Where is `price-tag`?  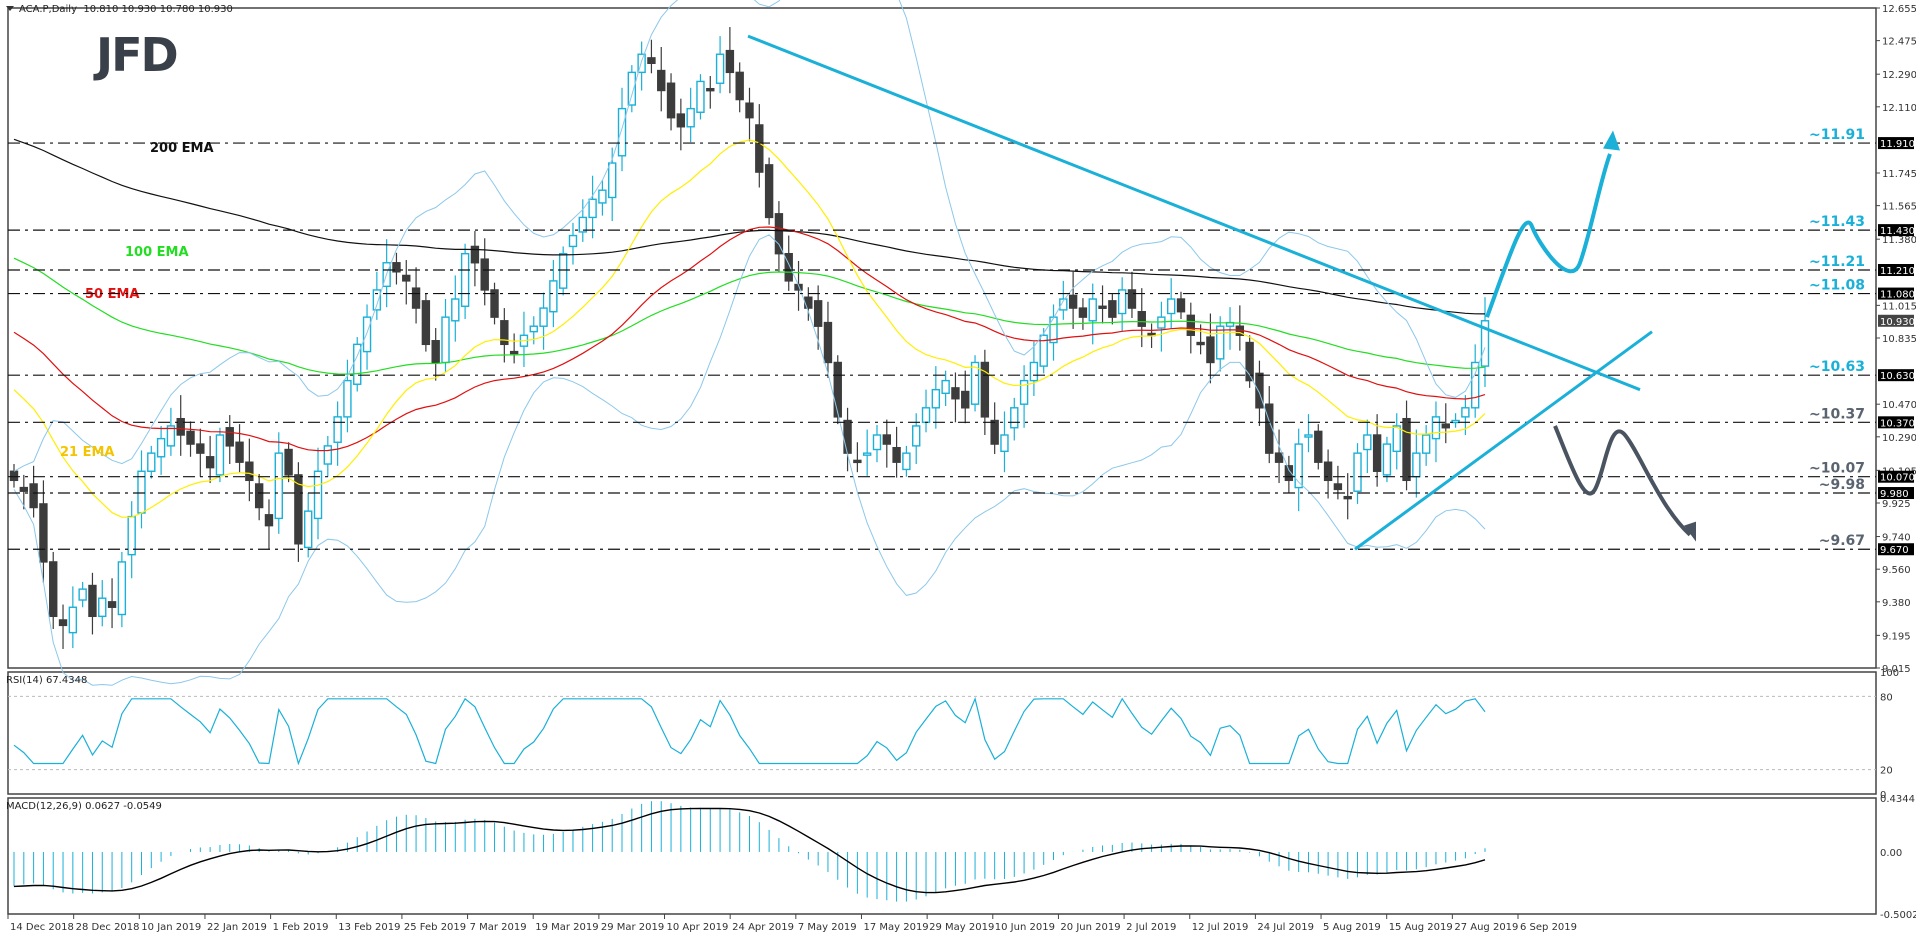
price-tag is located at coordinates (1896, 270).